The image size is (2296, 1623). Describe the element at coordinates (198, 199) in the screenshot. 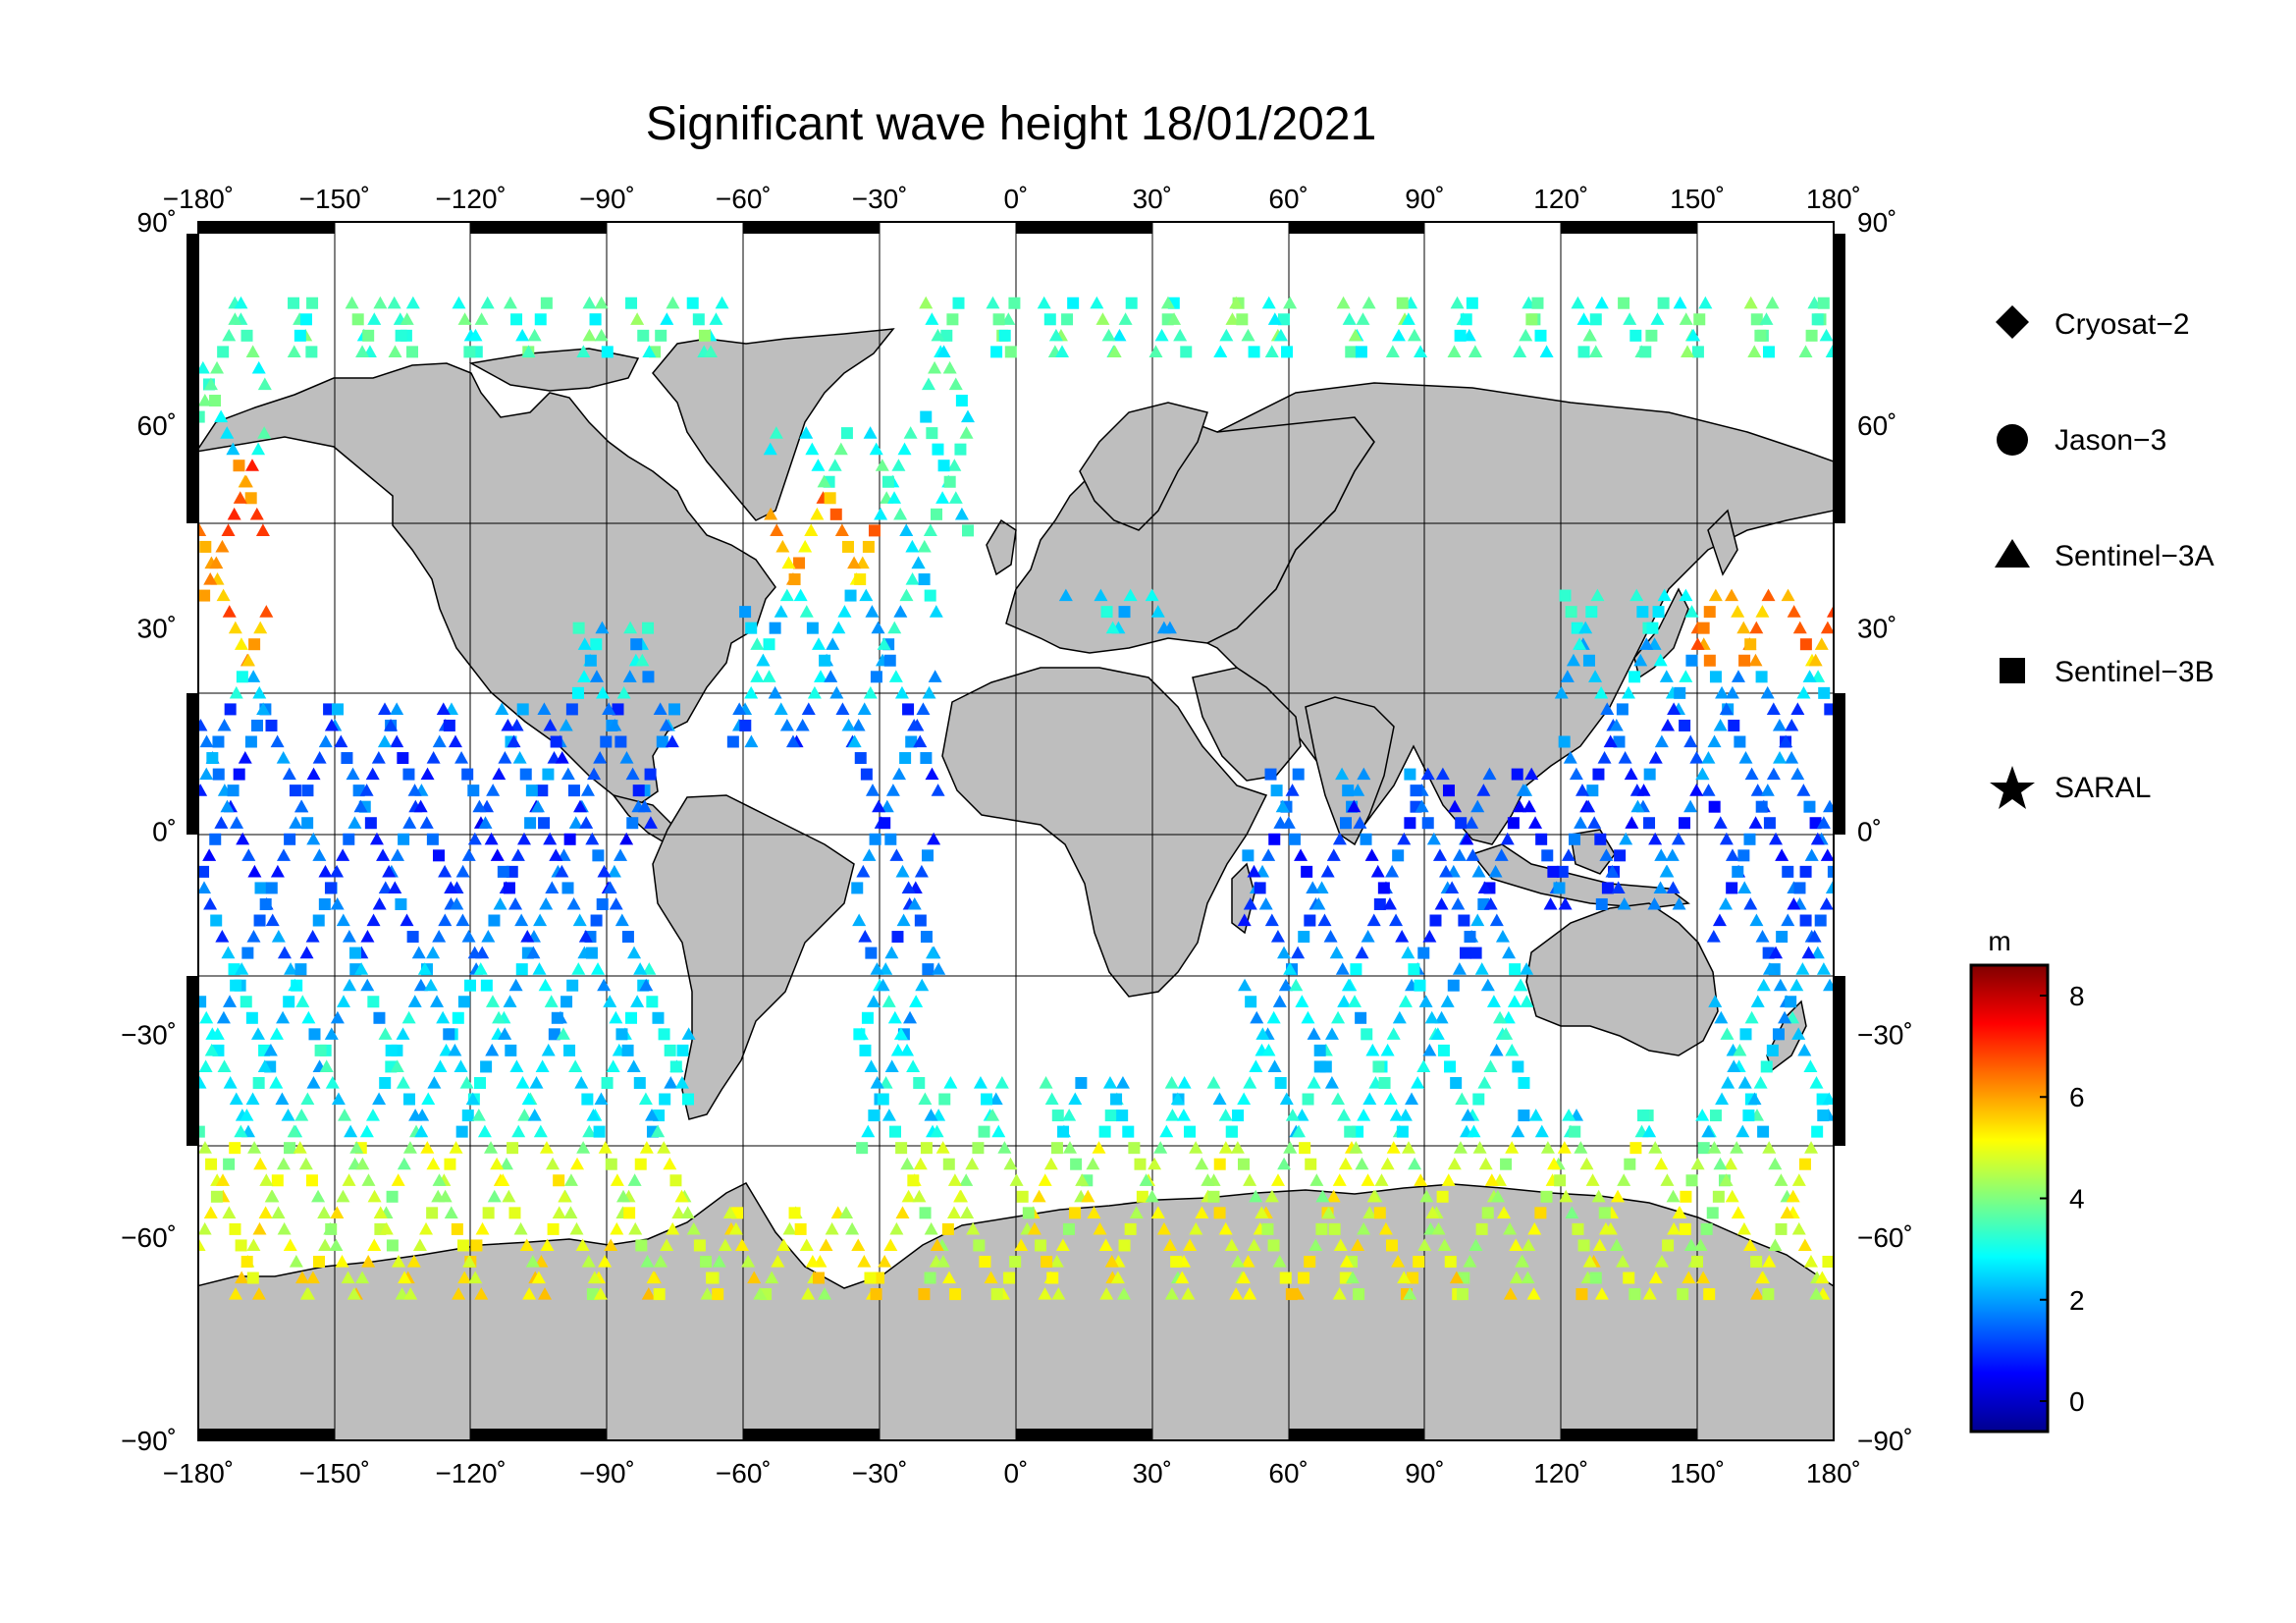

I see `lon-tick-label-top: −180˚` at that location.